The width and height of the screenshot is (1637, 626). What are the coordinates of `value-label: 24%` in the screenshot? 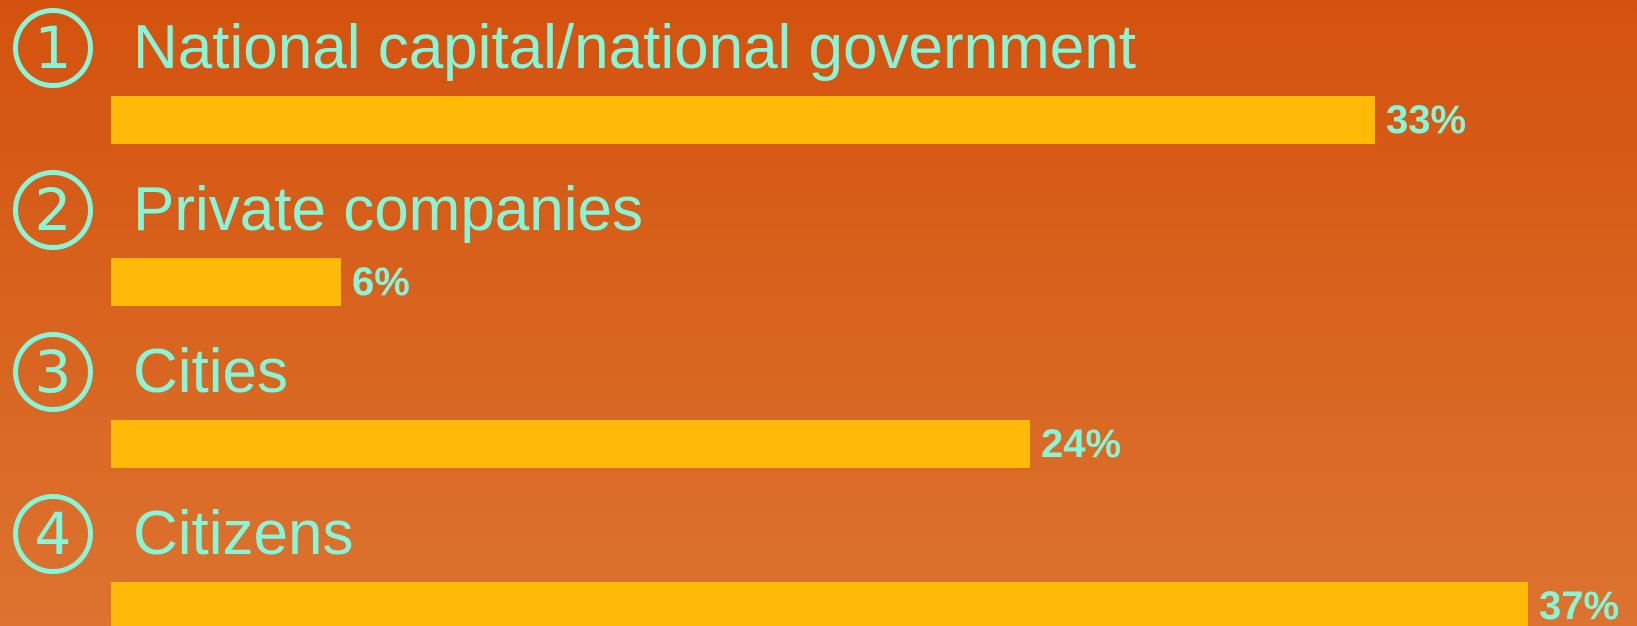 It's located at (1081, 444).